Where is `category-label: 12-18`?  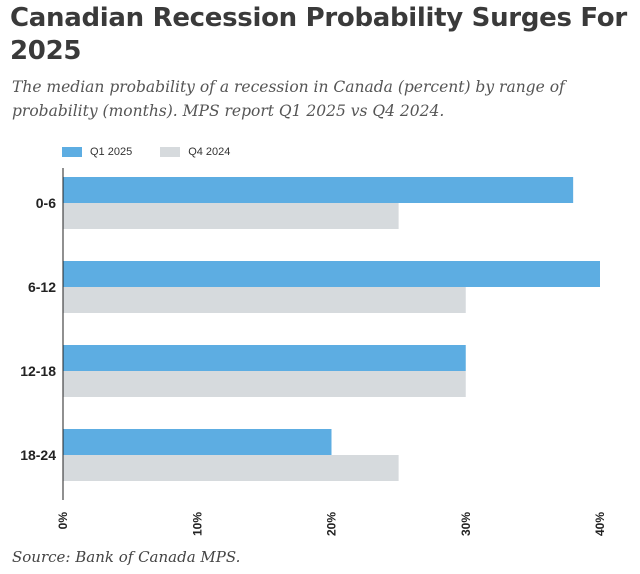
category-label: 12-18 is located at coordinates (38, 371).